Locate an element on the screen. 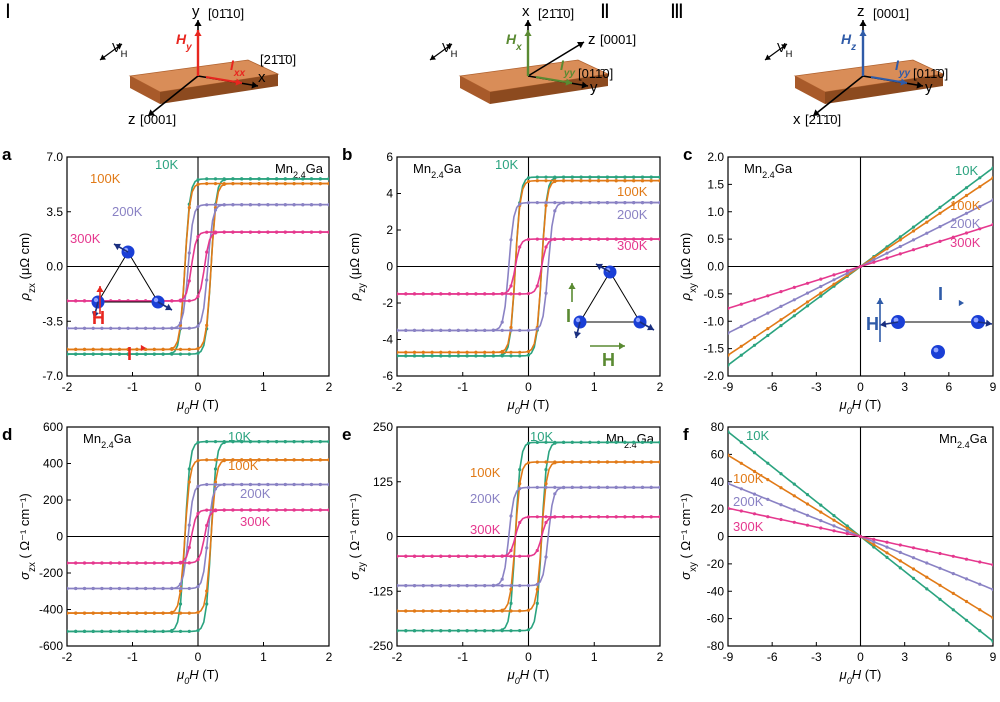 This screenshot has width=1000, height=702. vh-arrow-head-b is located at coordinates (784, 47).